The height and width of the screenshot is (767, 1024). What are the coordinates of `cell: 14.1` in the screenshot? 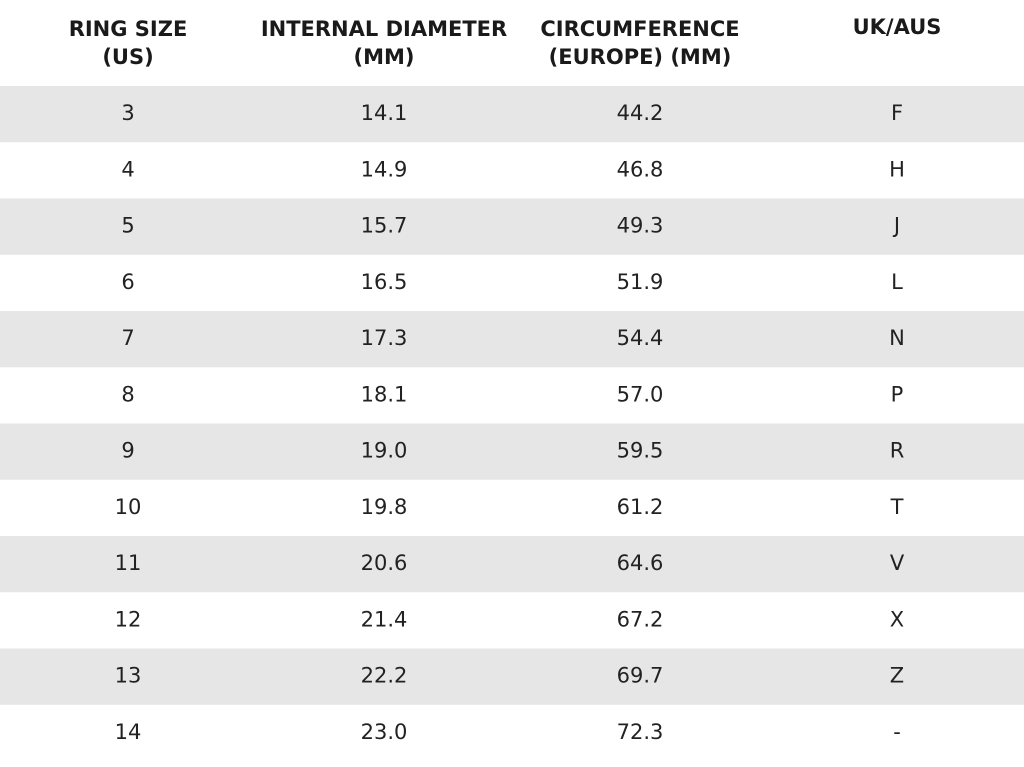 It's located at (384, 113).